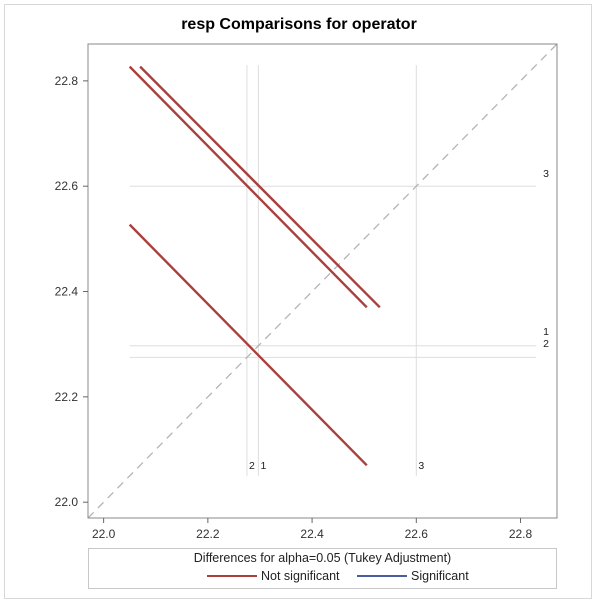  What do you see at coordinates (546, 332) in the screenshot?
I see `reference-label-y-1: 1` at bounding box center [546, 332].